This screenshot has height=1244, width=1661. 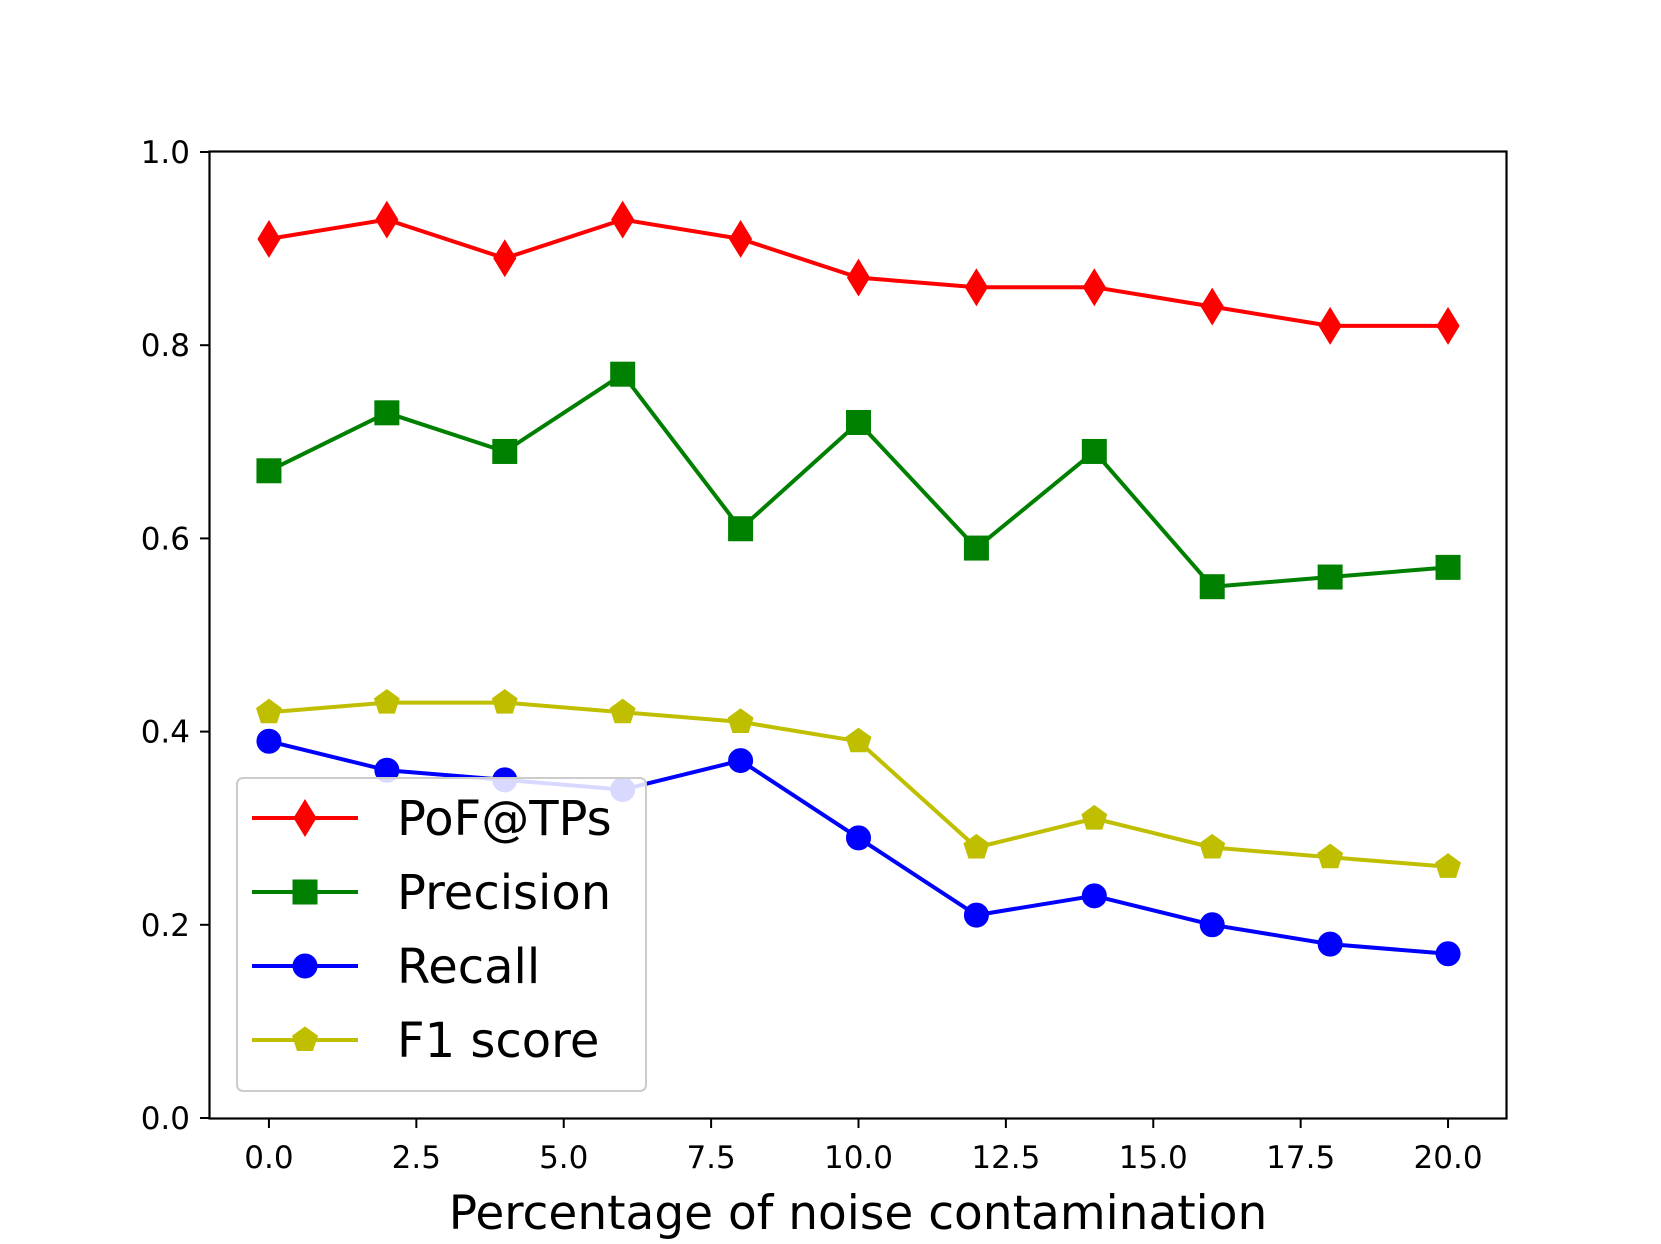 What do you see at coordinates (504, 893) in the screenshot?
I see `legend-label: Precision` at bounding box center [504, 893].